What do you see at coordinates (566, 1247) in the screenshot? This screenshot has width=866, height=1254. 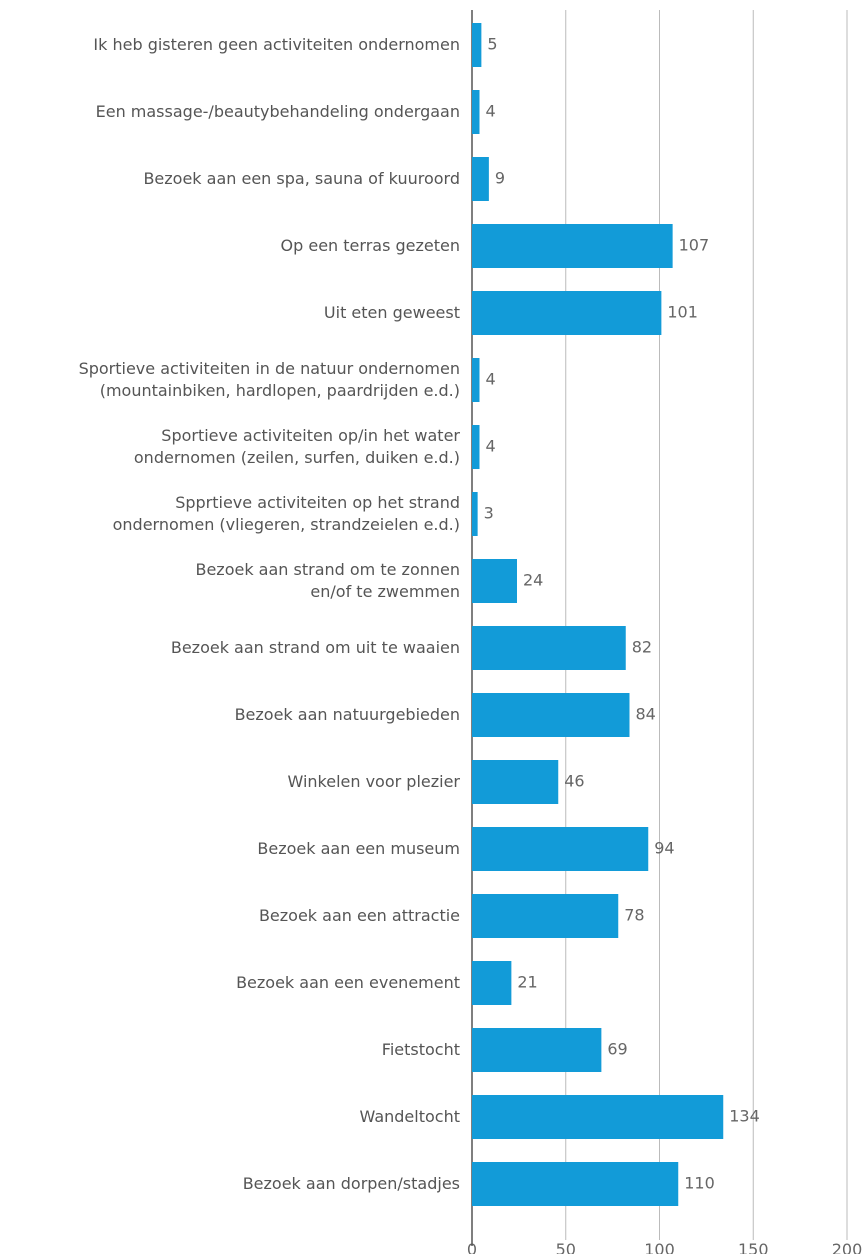 I see `x-tick-label: 50` at bounding box center [566, 1247].